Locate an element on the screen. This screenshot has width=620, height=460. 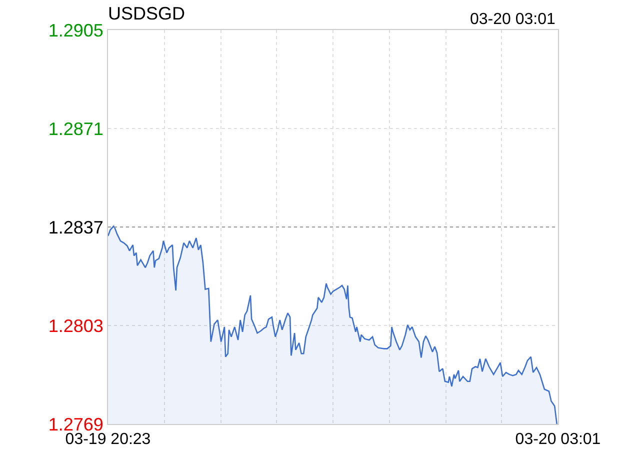
y-tick-label: 1.2837 is located at coordinates (76, 227).